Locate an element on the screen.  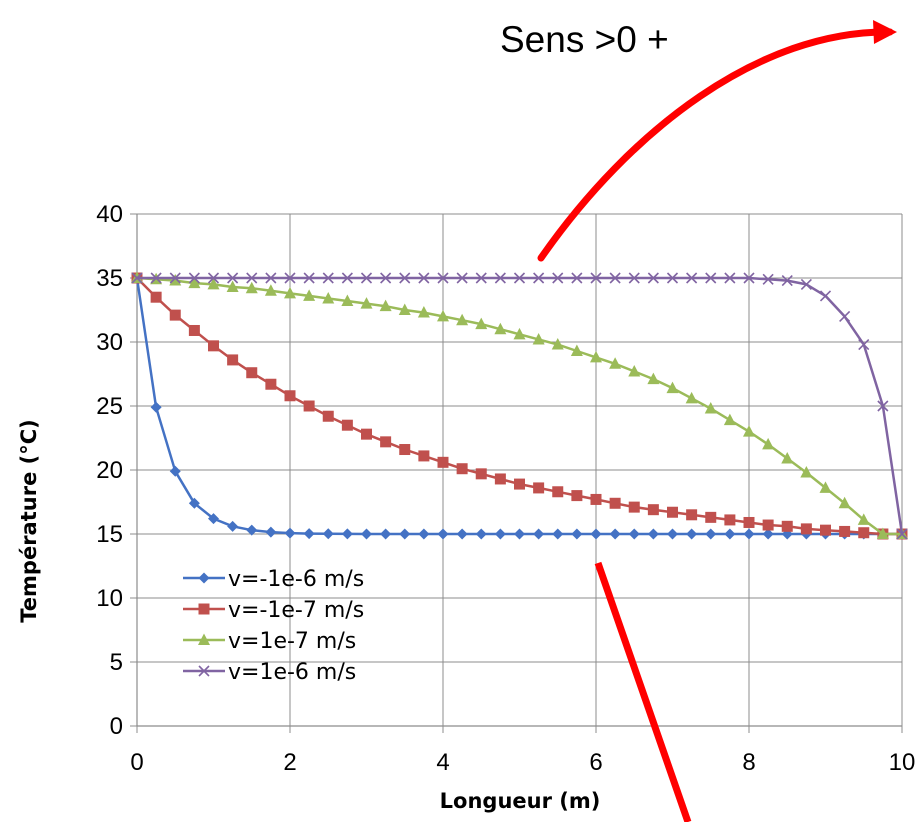
y-tick-label: 20 is located at coordinates (109, 470).